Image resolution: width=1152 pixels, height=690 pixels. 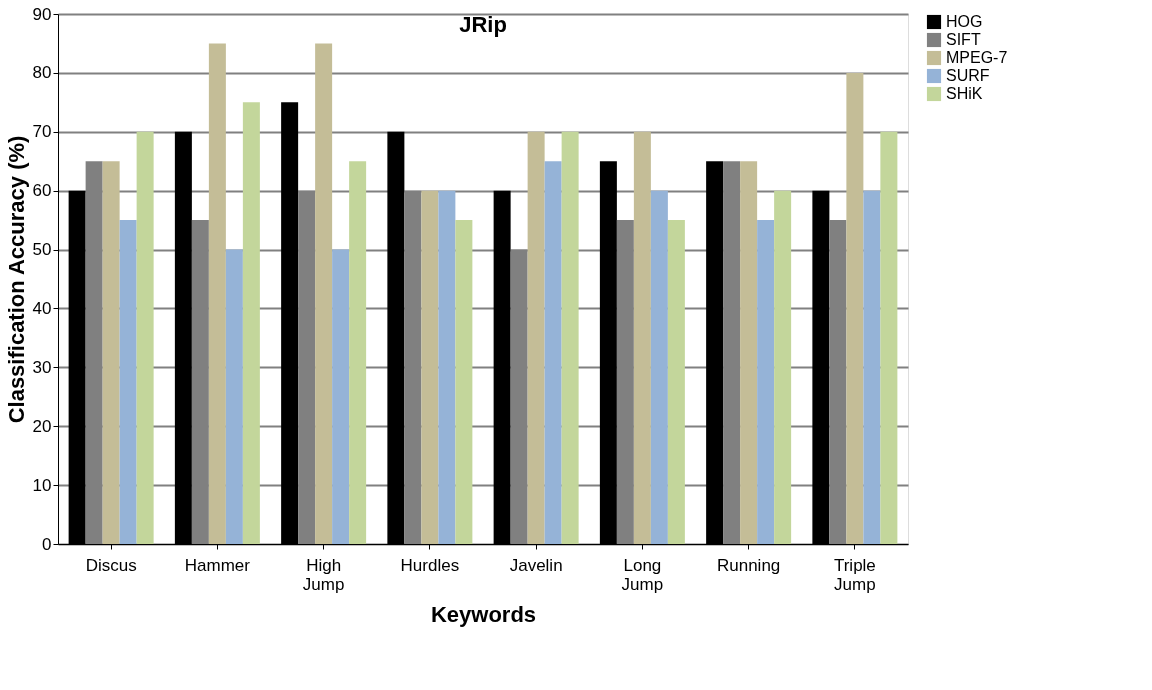 What do you see at coordinates (47, 544) in the screenshot?
I see `y-tick-label: 0` at bounding box center [47, 544].